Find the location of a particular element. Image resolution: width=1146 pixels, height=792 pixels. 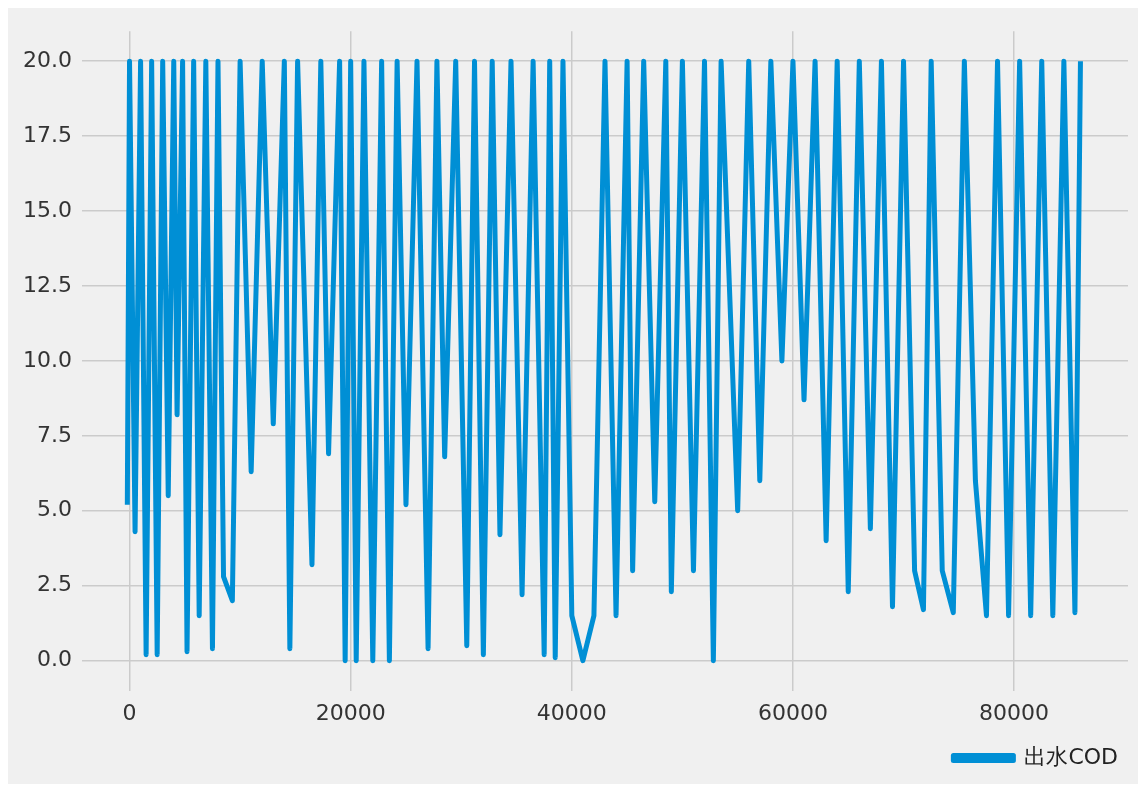

legend-label: 出水COD is located at coordinates (1071, 756).